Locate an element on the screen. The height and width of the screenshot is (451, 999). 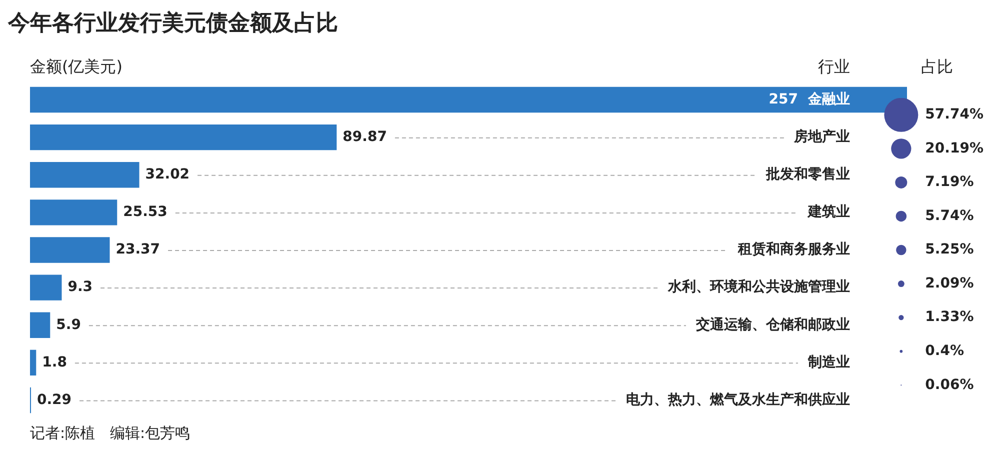
y-tick-label: 批发和零售业 is located at coordinates (807, 174).